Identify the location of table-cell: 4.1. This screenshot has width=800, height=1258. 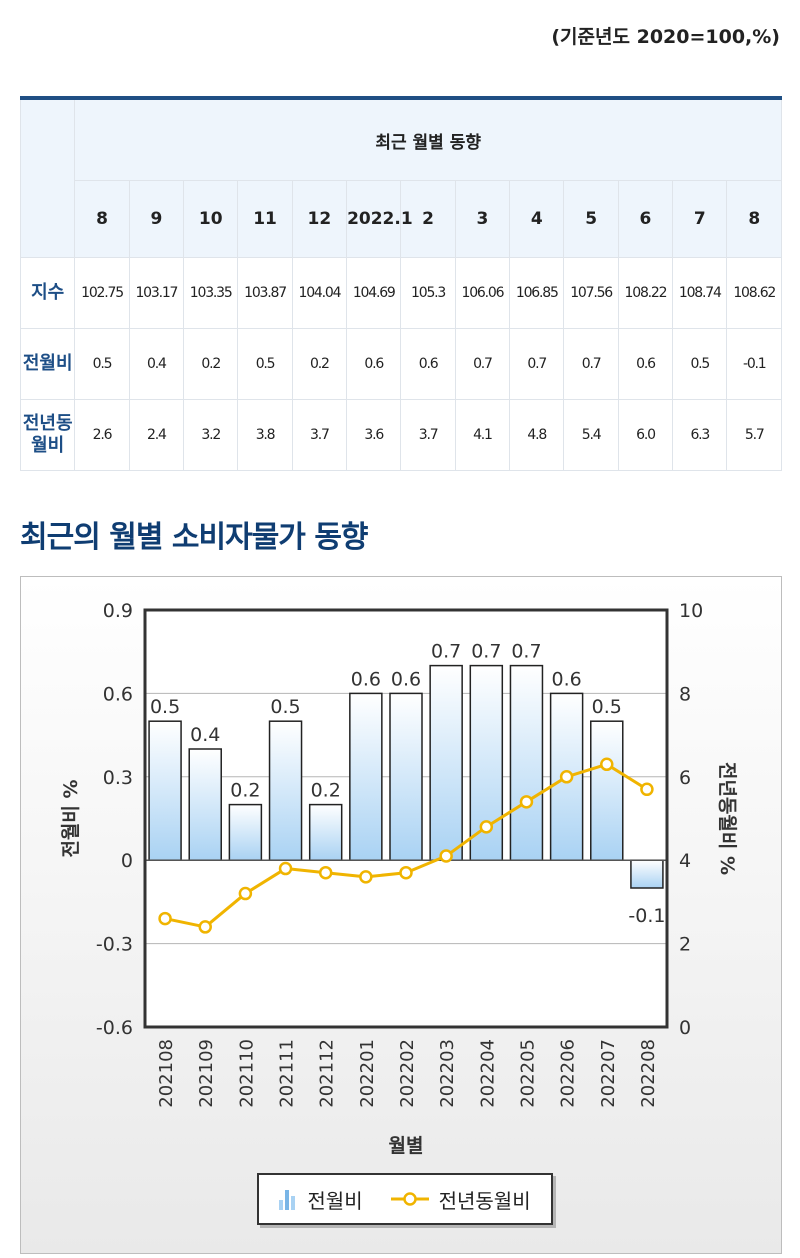
(482, 435).